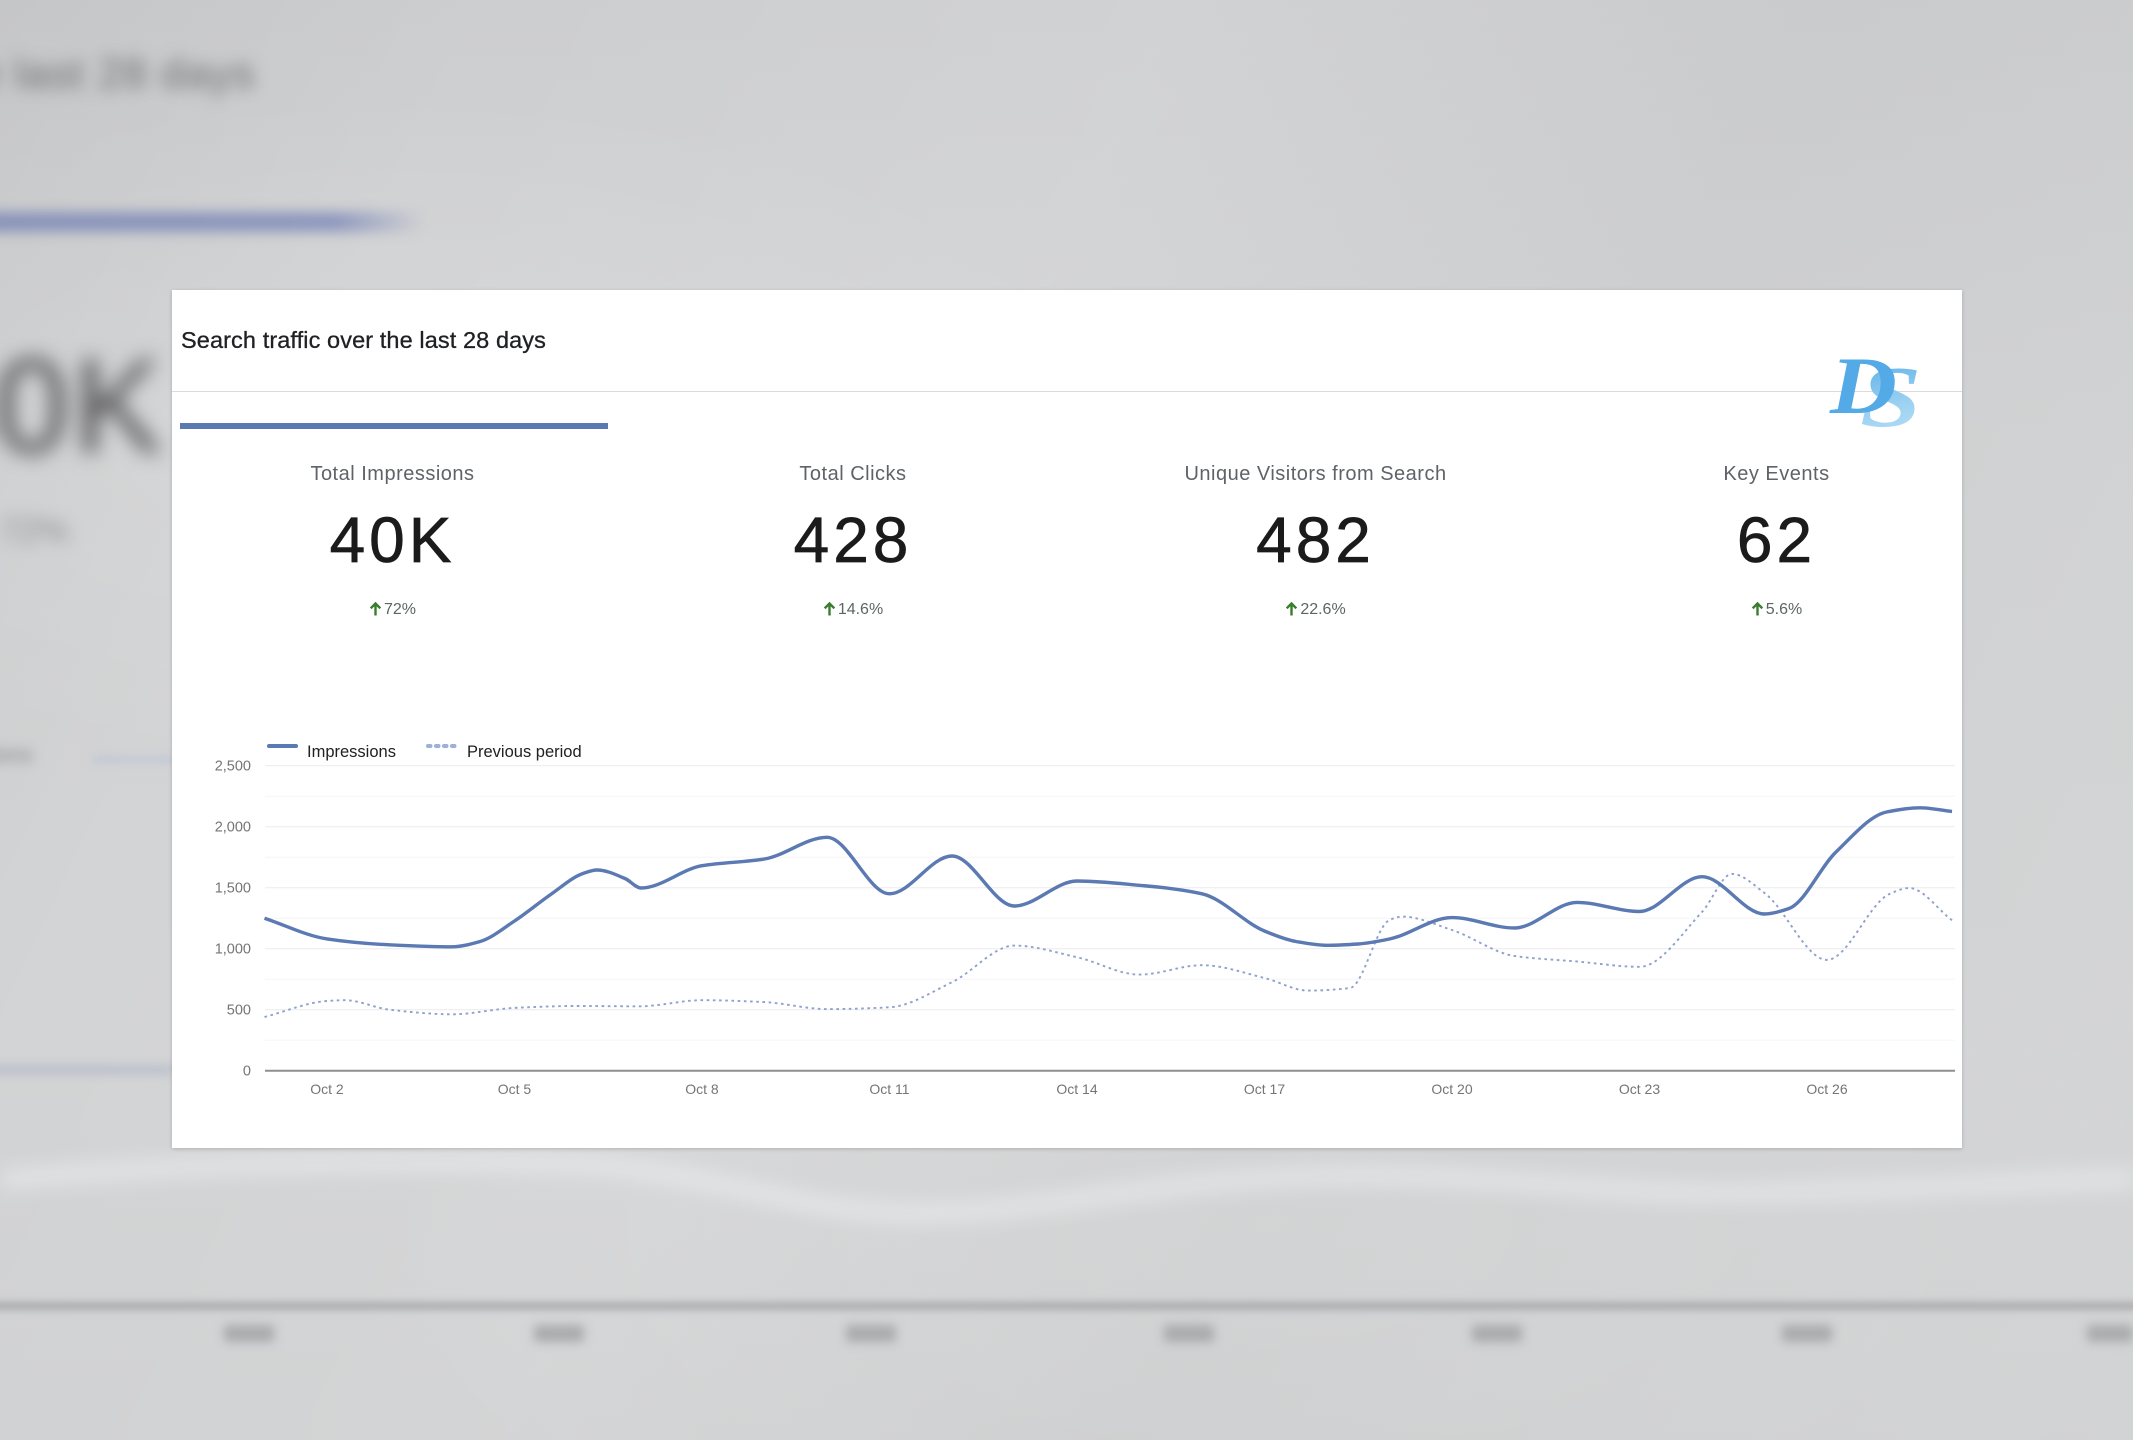 The image size is (2133, 1440). I want to click on svg-text: Oct 23, so click(1639, 1089).